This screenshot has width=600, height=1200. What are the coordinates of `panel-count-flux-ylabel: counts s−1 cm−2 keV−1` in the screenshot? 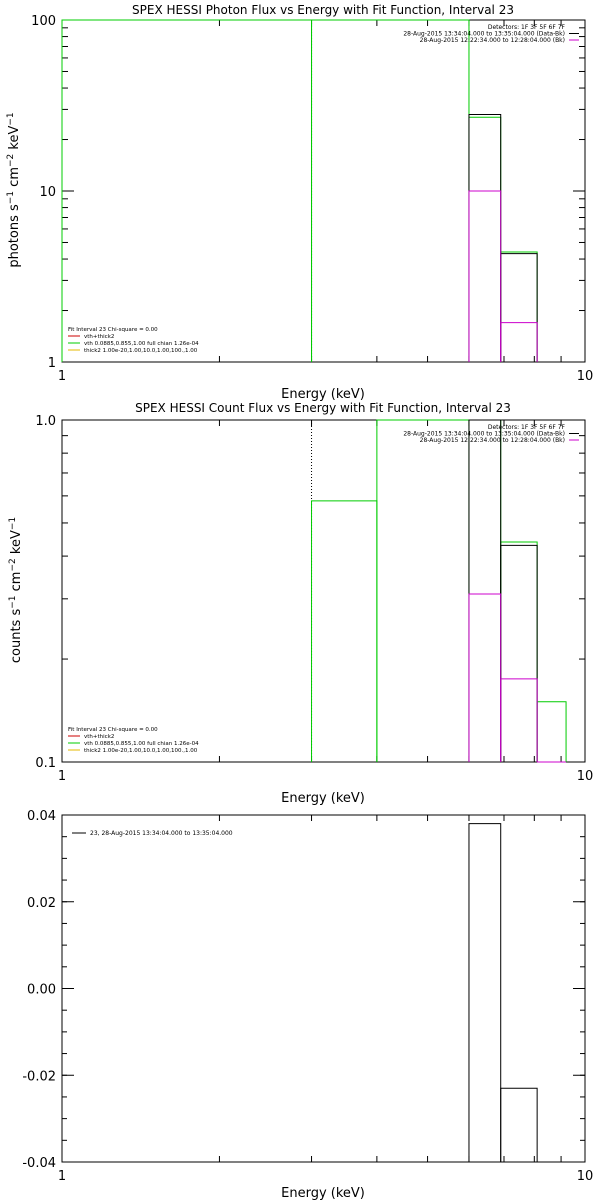 It's located at (16, 590).